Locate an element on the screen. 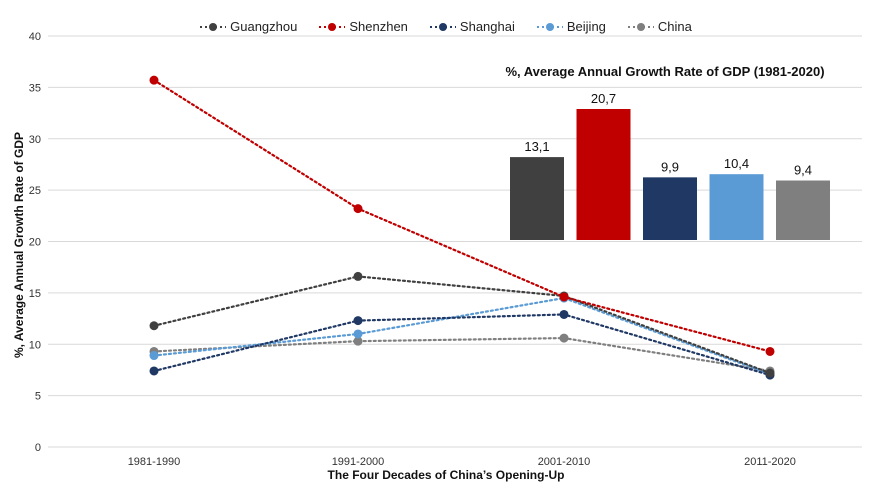  x-tick-label: 1981-1990 is located at coordinates (154, 462).